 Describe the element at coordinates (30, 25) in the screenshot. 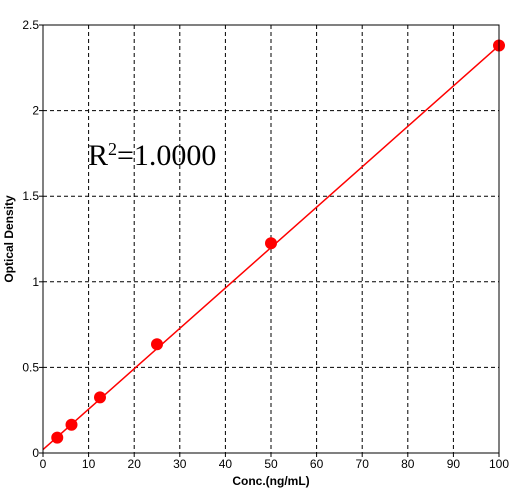

I see `y-tick-label: 2.5` at that location.